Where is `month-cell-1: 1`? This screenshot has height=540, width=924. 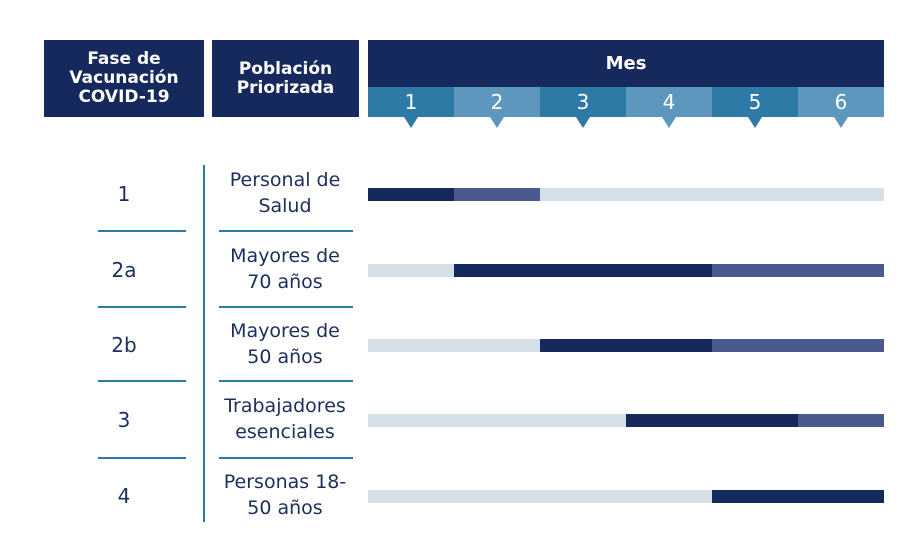 month-cell-1: 1 is located at coordinates (411, 102).